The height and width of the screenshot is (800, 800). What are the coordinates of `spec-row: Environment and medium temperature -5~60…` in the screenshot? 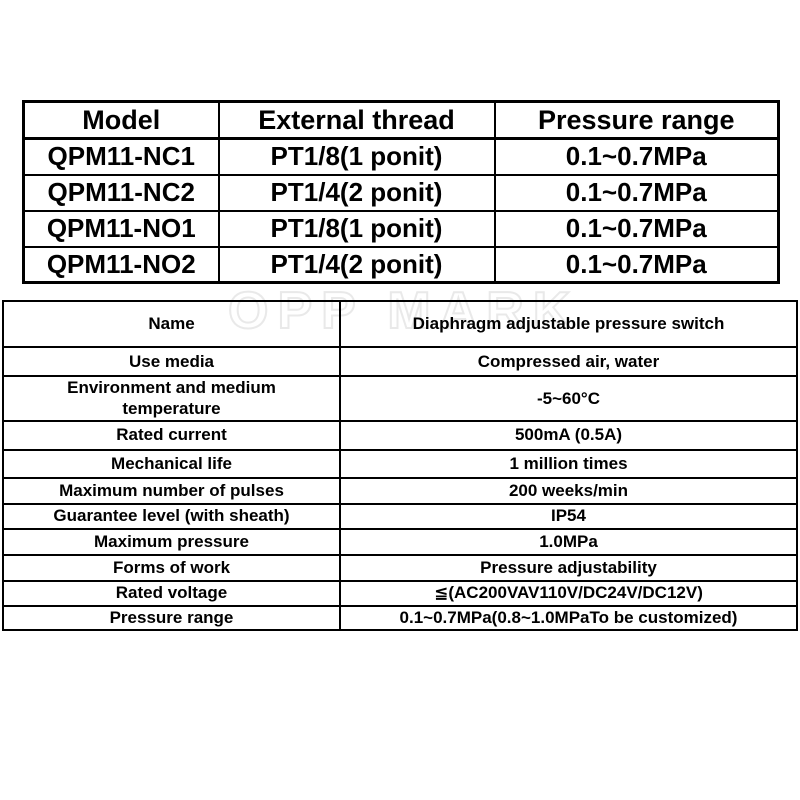 It's located at (400, 398).